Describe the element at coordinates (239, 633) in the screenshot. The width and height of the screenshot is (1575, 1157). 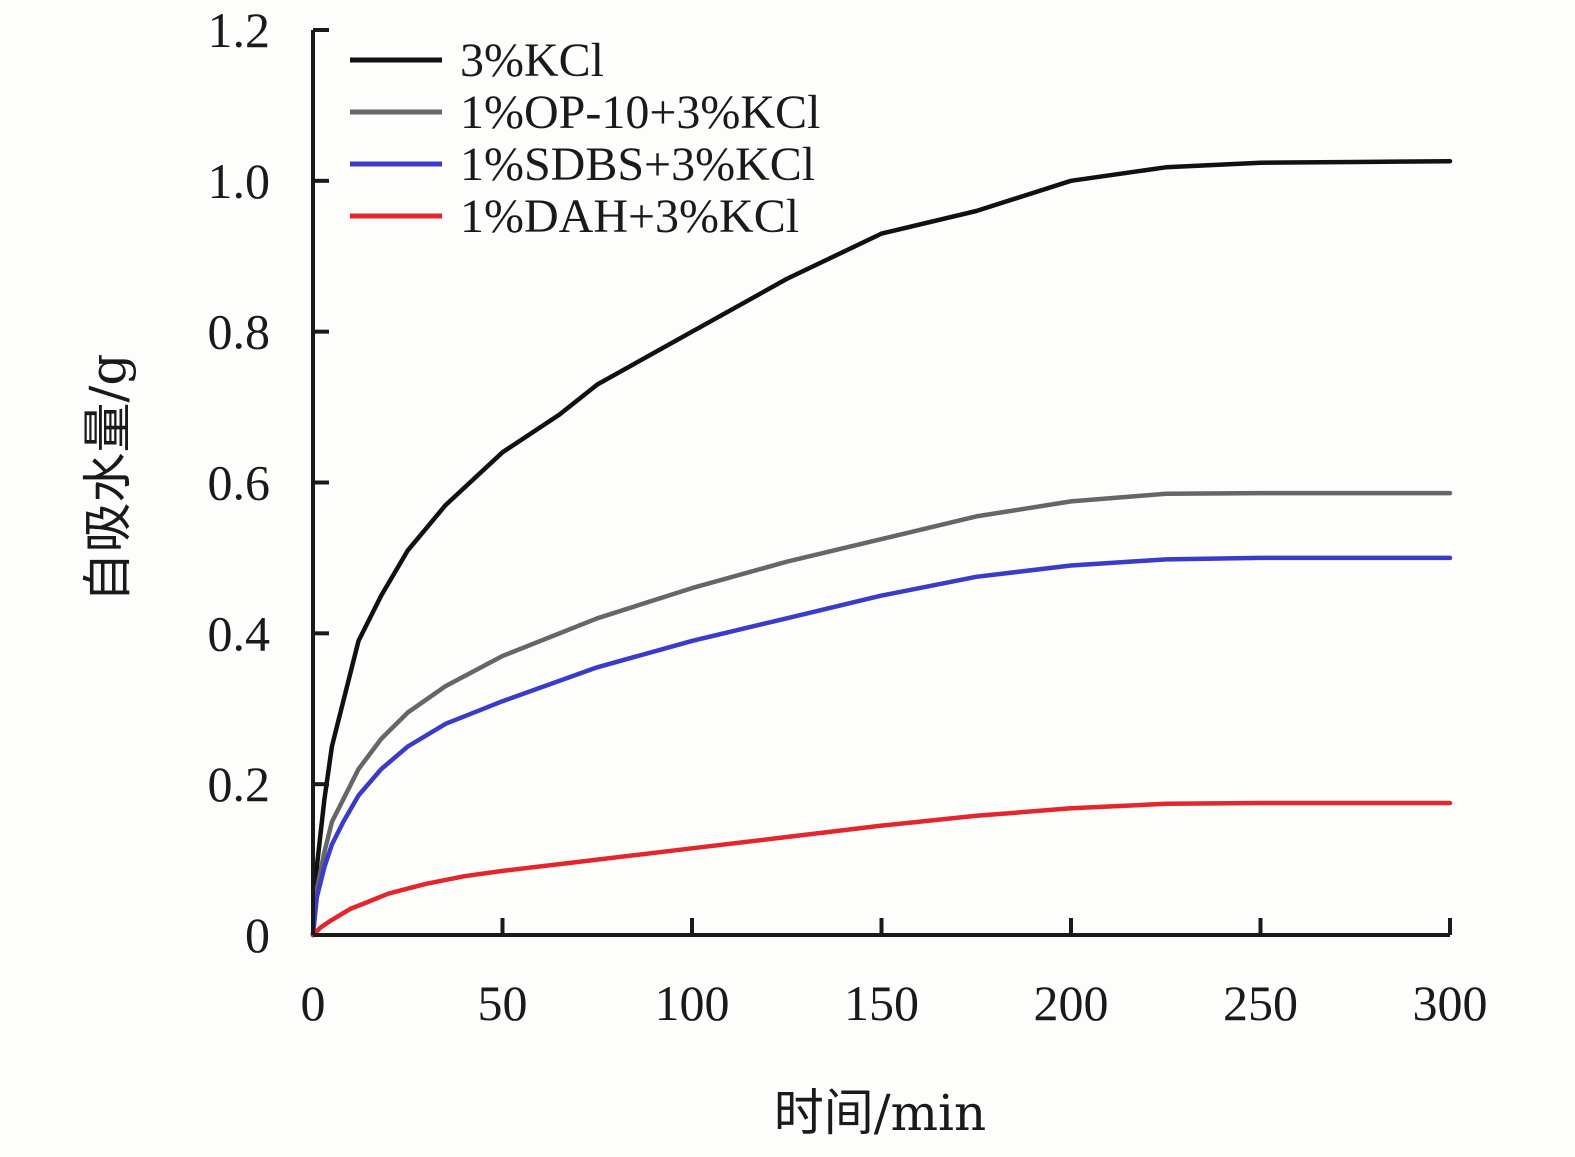
I see `y-tick-label: 0.4` at that location.